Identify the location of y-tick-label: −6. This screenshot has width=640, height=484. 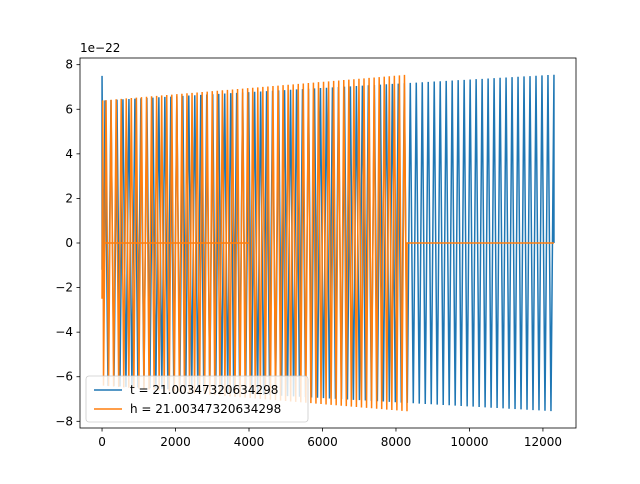
(64, 377).